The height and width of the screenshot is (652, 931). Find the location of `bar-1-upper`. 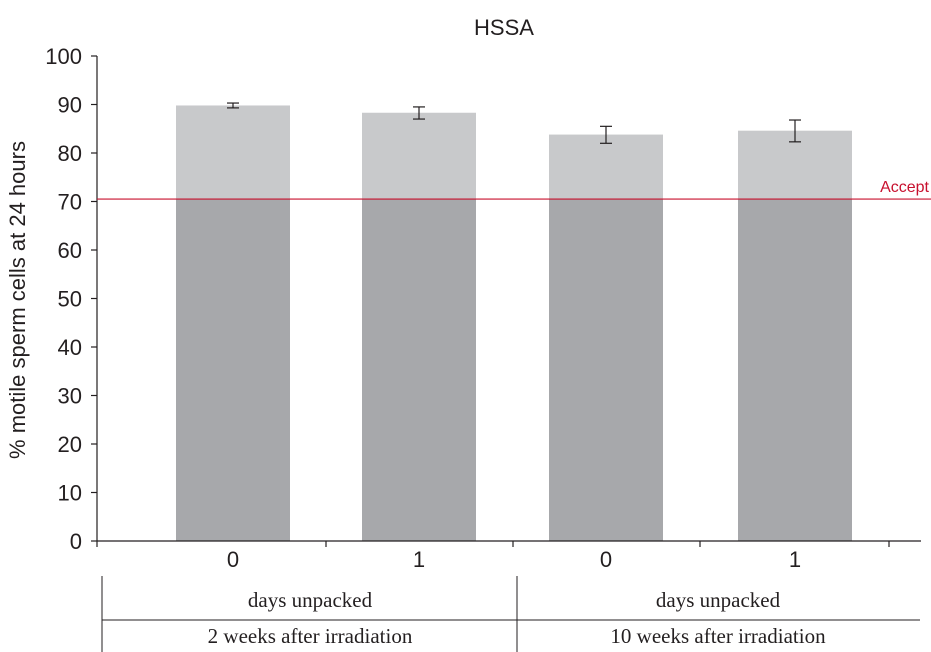

bar-1-upper is located at coordinates (233, 152).